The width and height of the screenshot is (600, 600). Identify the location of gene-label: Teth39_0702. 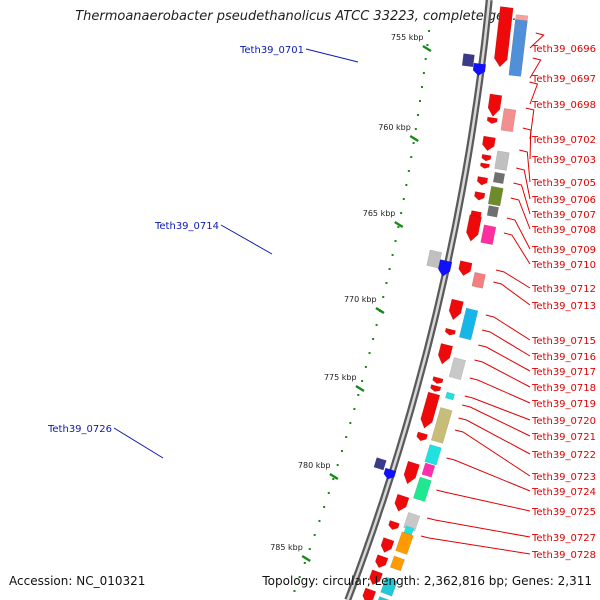
(563, 140).